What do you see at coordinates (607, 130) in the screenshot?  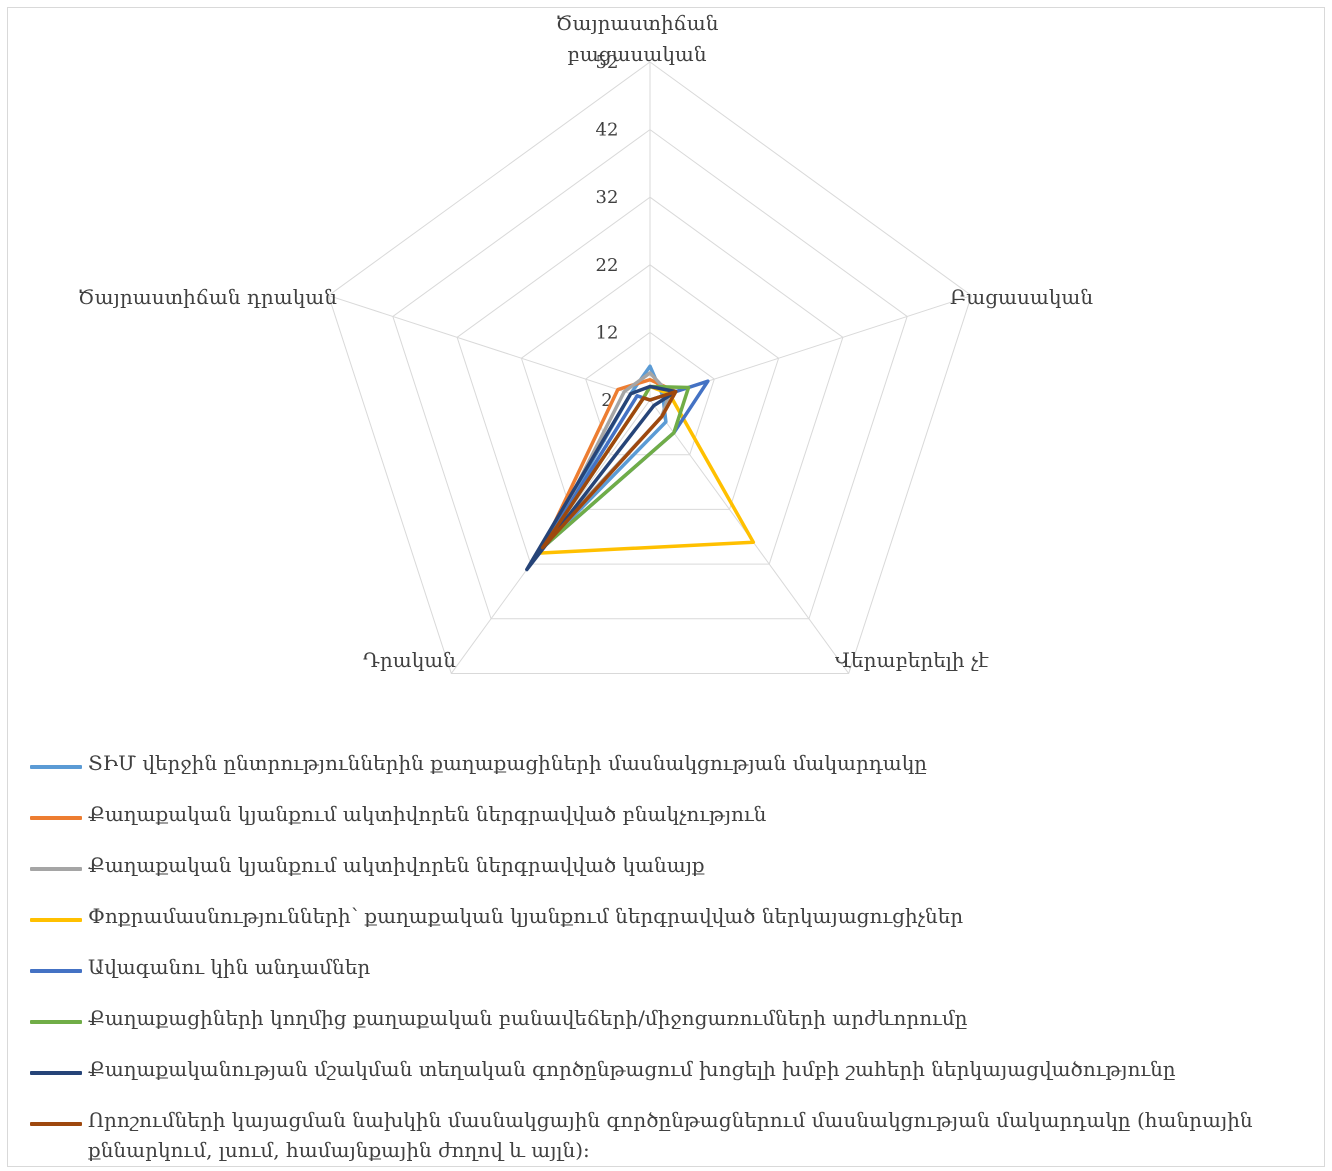 I see `tick-label: 42` at bounding box center [607, 130].